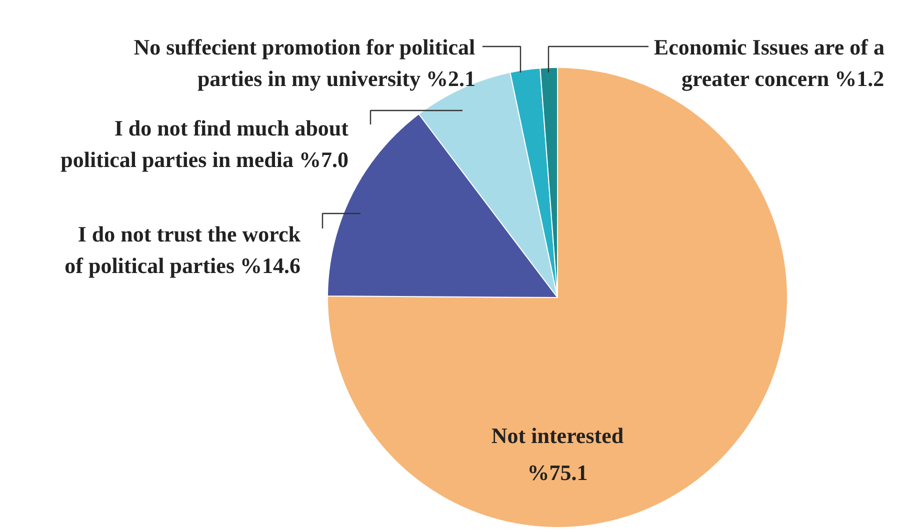 The width and height of the screenshot is (900, 531). What do you see at coordinates (769, 62) in the screenshot?
I see `slice-label: Economic Issues are of a greater concern %1.2` at bounding box center [769, 62].